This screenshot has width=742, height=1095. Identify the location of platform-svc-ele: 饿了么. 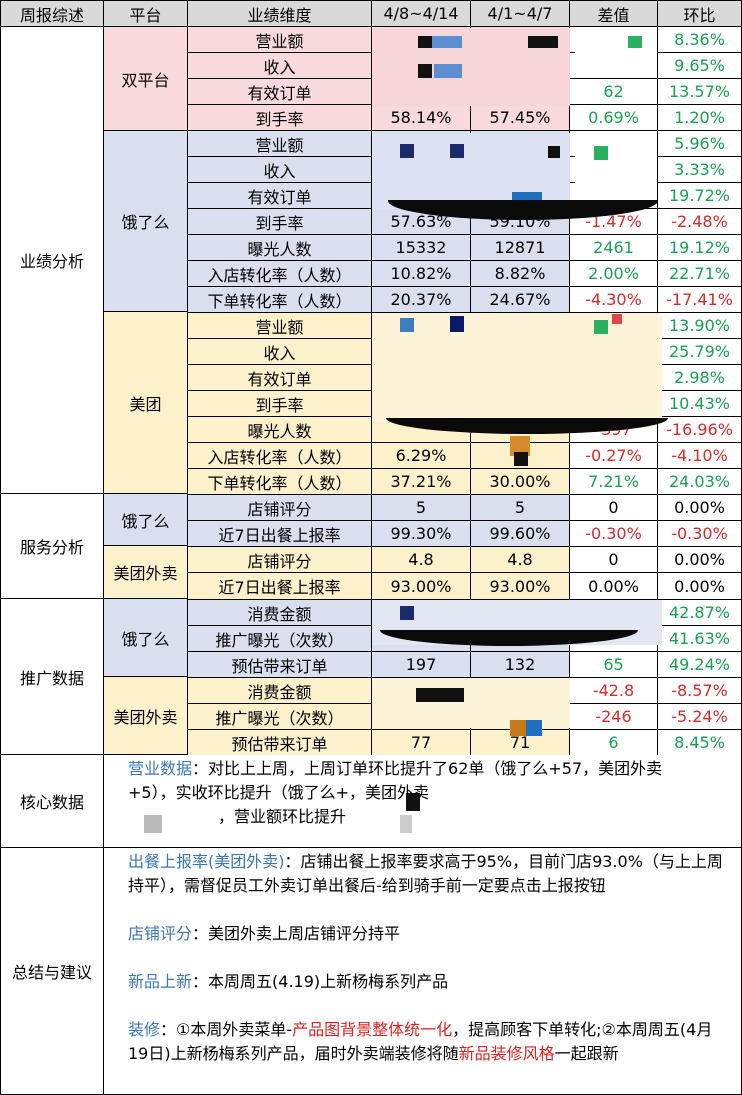
(146, 520).